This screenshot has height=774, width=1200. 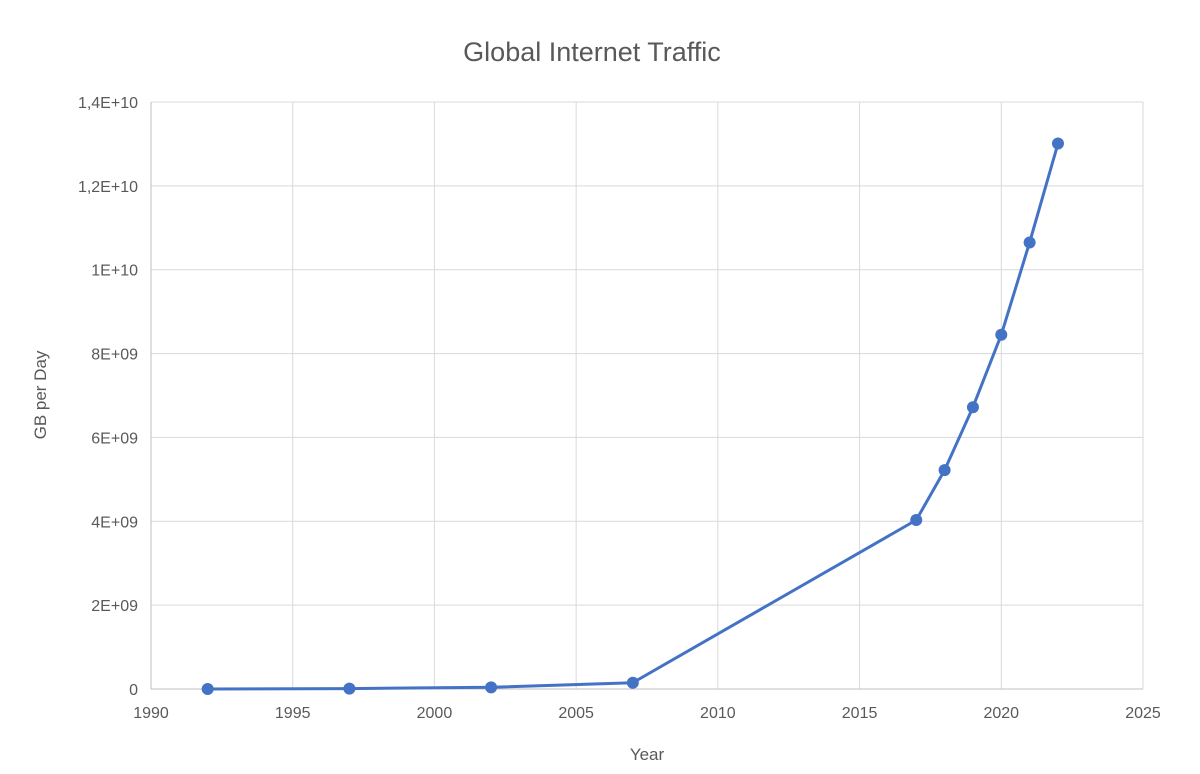 I want to click on y-tick-label: 2E+09, so click(x=114, y=606).